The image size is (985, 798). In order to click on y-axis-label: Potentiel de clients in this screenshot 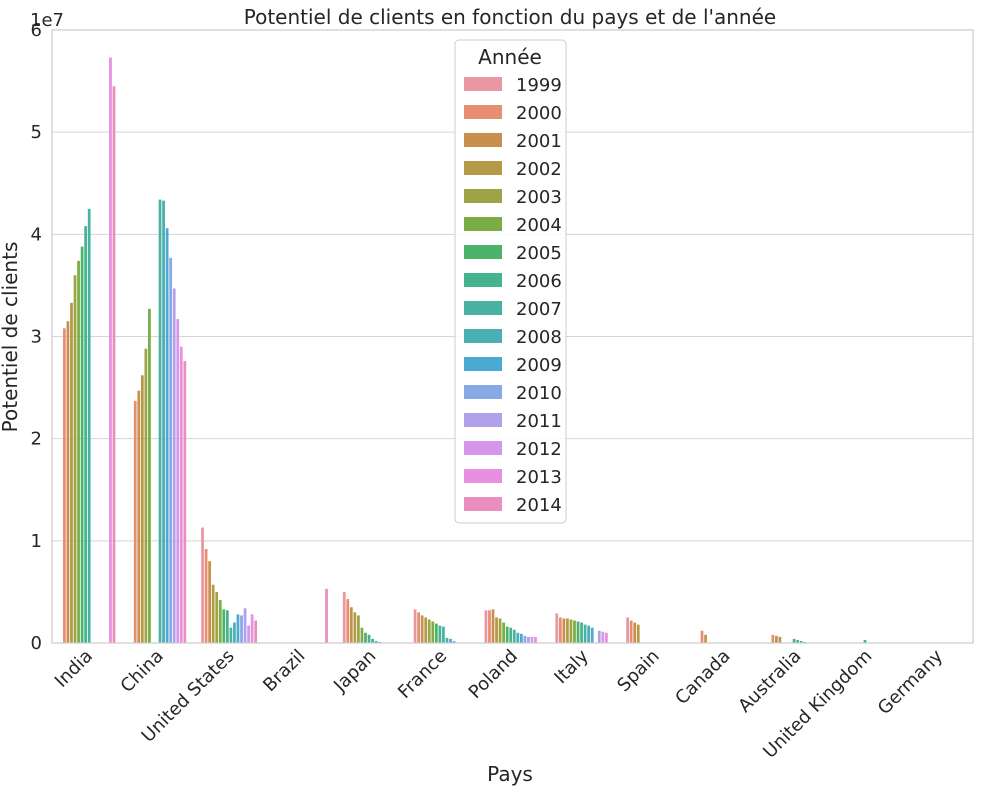, I will do `click(11, 337)`.